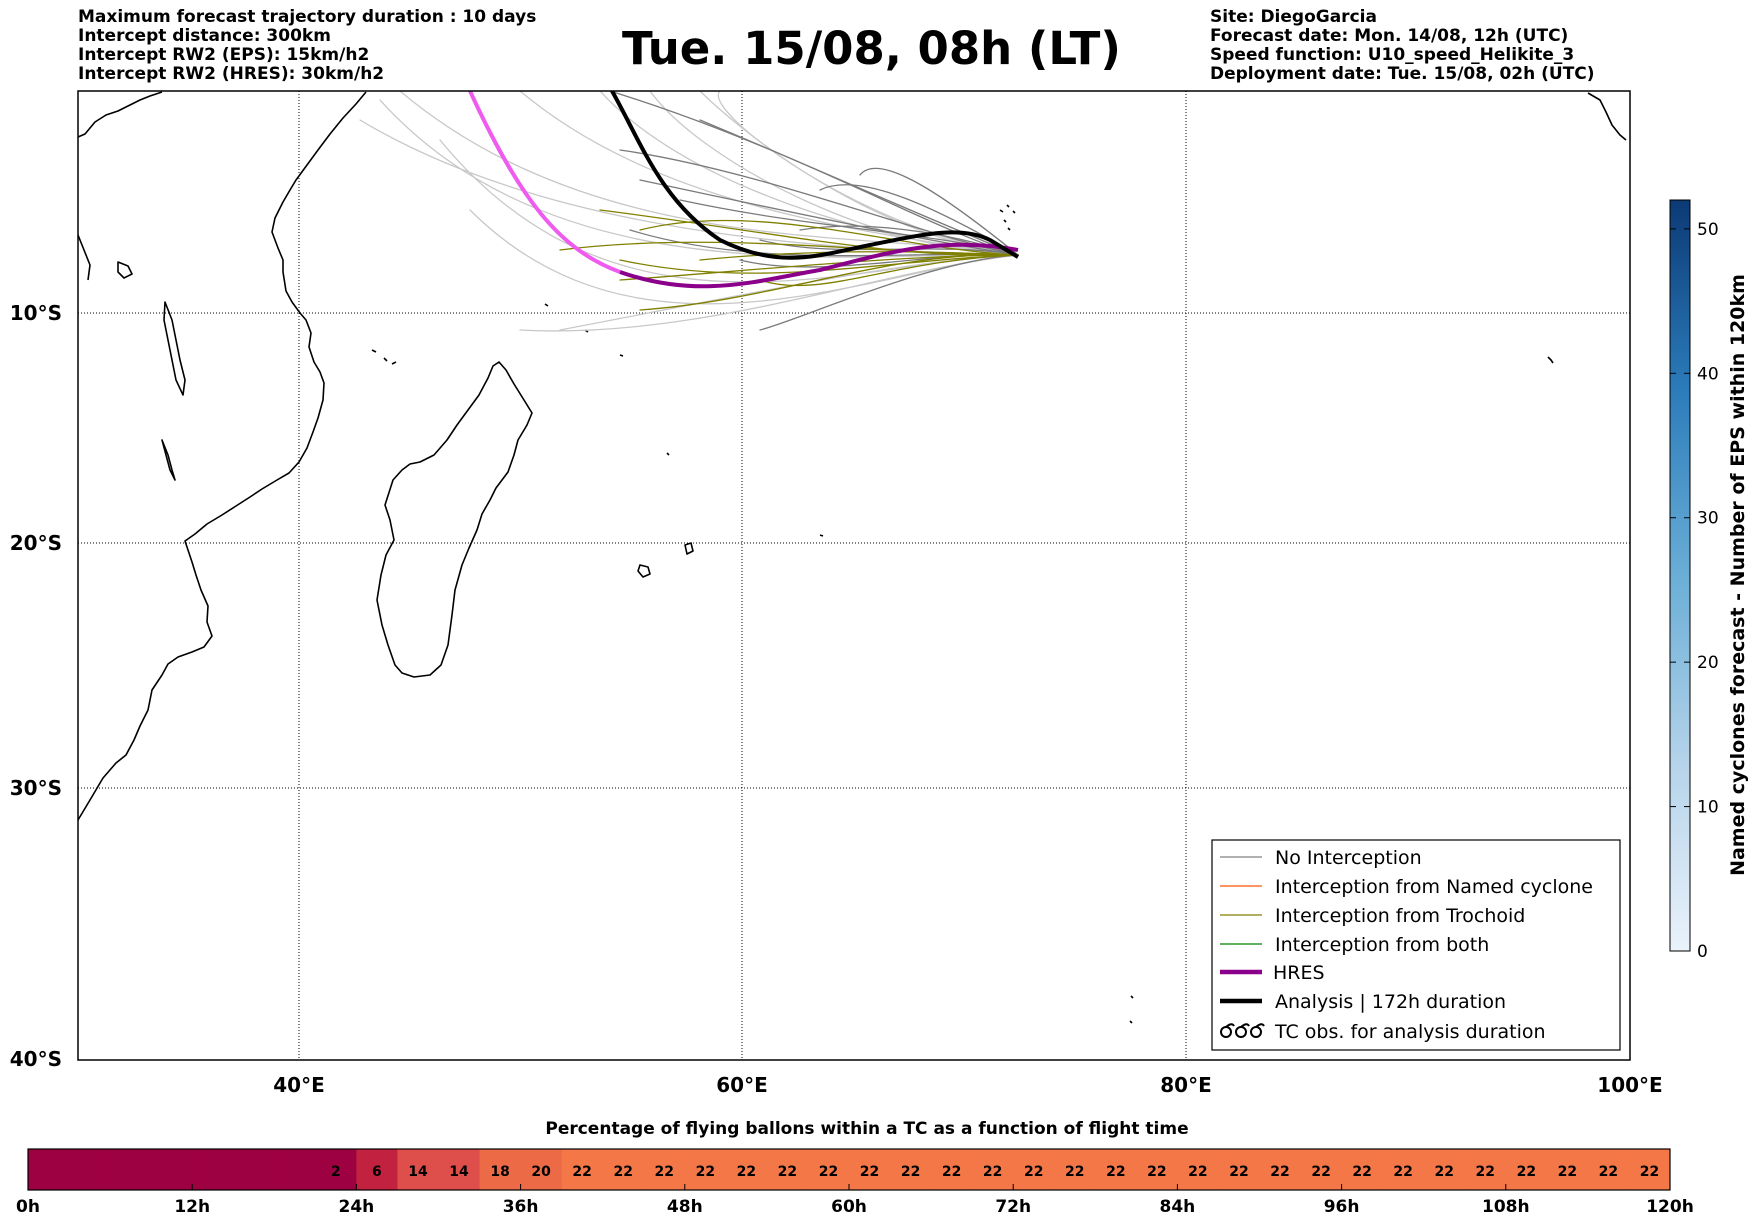  I want to click on lat-tick-30s: 30°S, so click(36, 788).